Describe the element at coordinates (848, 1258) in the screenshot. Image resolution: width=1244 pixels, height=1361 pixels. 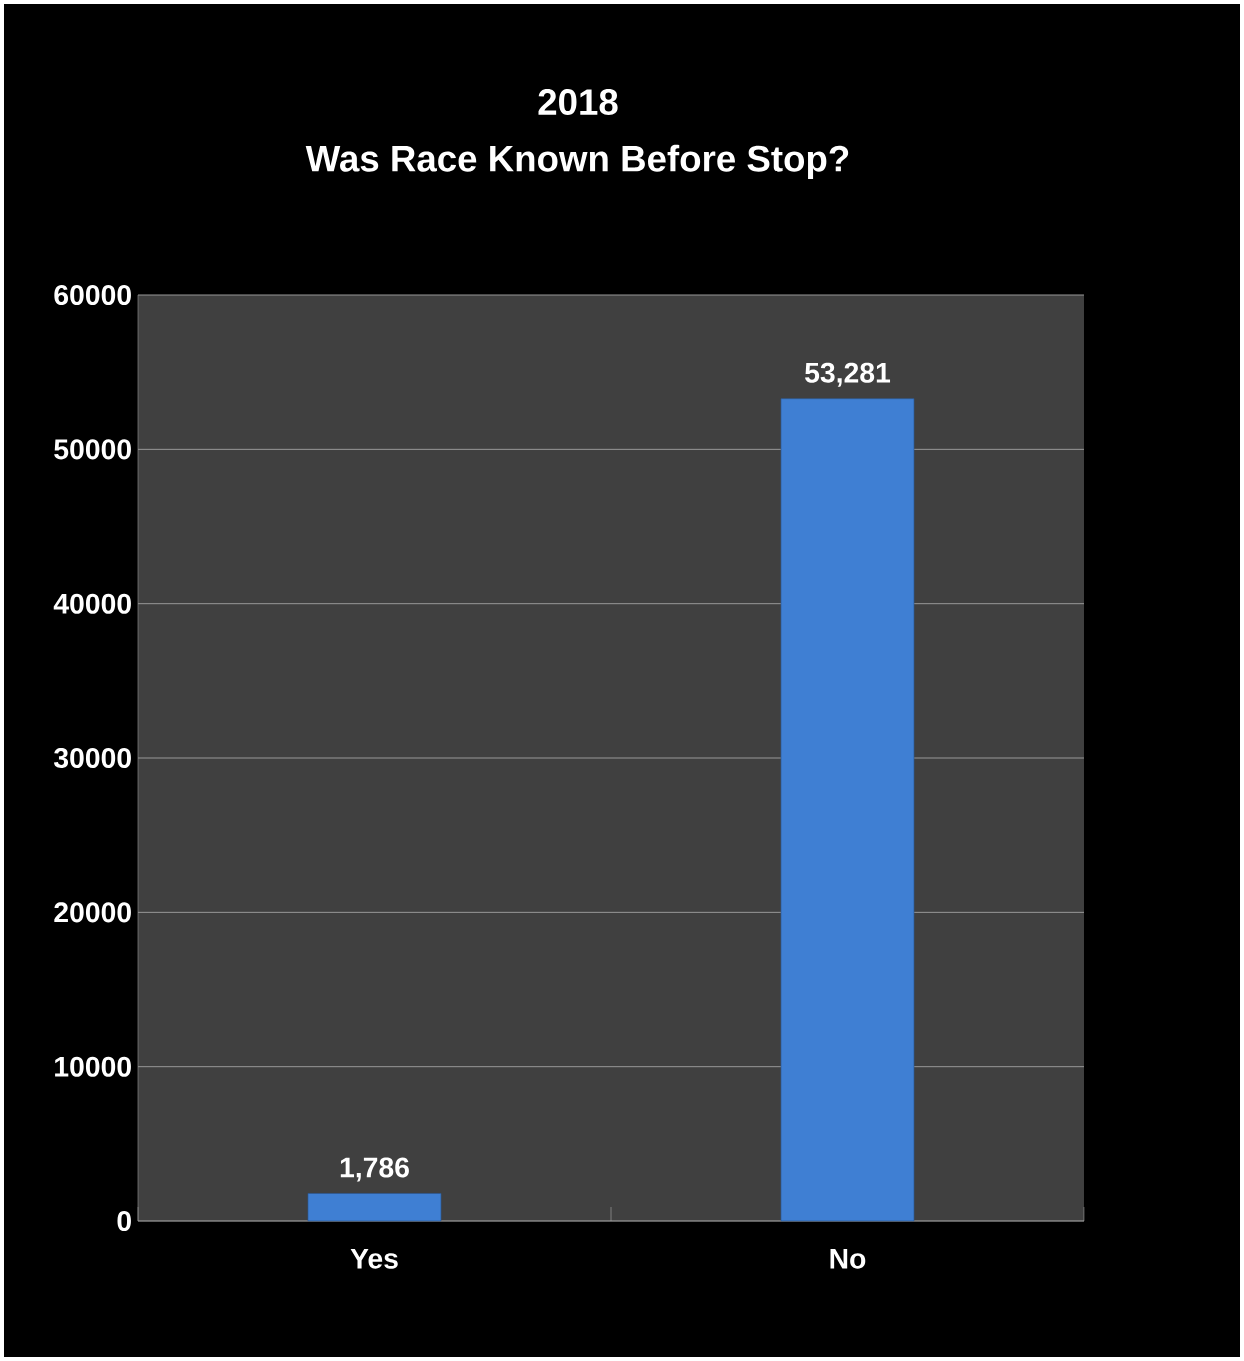
I see `x-tick-label: No` at that location.